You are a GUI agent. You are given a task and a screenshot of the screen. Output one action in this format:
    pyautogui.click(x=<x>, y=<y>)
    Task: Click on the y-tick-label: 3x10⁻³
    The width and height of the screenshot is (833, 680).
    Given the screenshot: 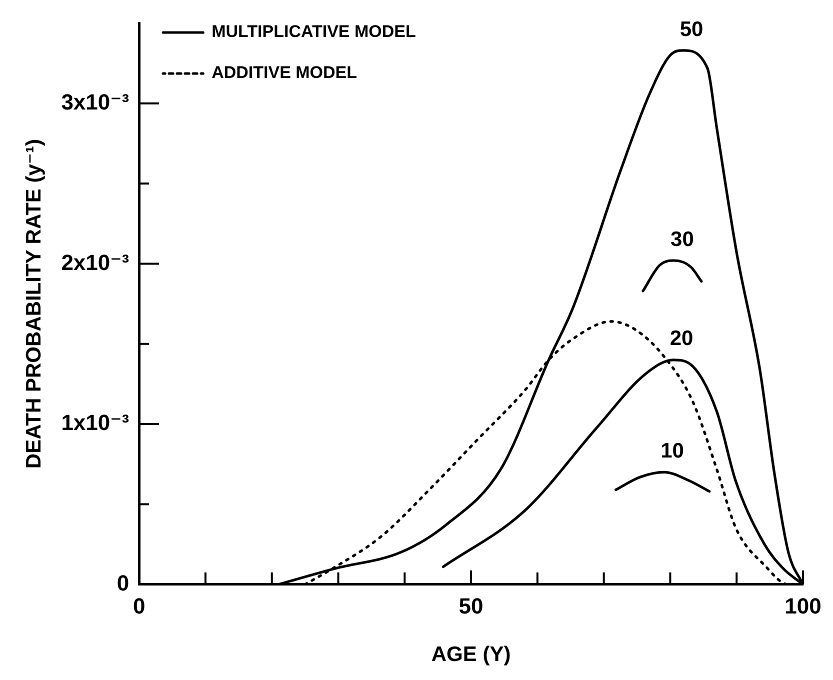 What is the action you would take?
    pyautogui.click(x=95, y=101)
    